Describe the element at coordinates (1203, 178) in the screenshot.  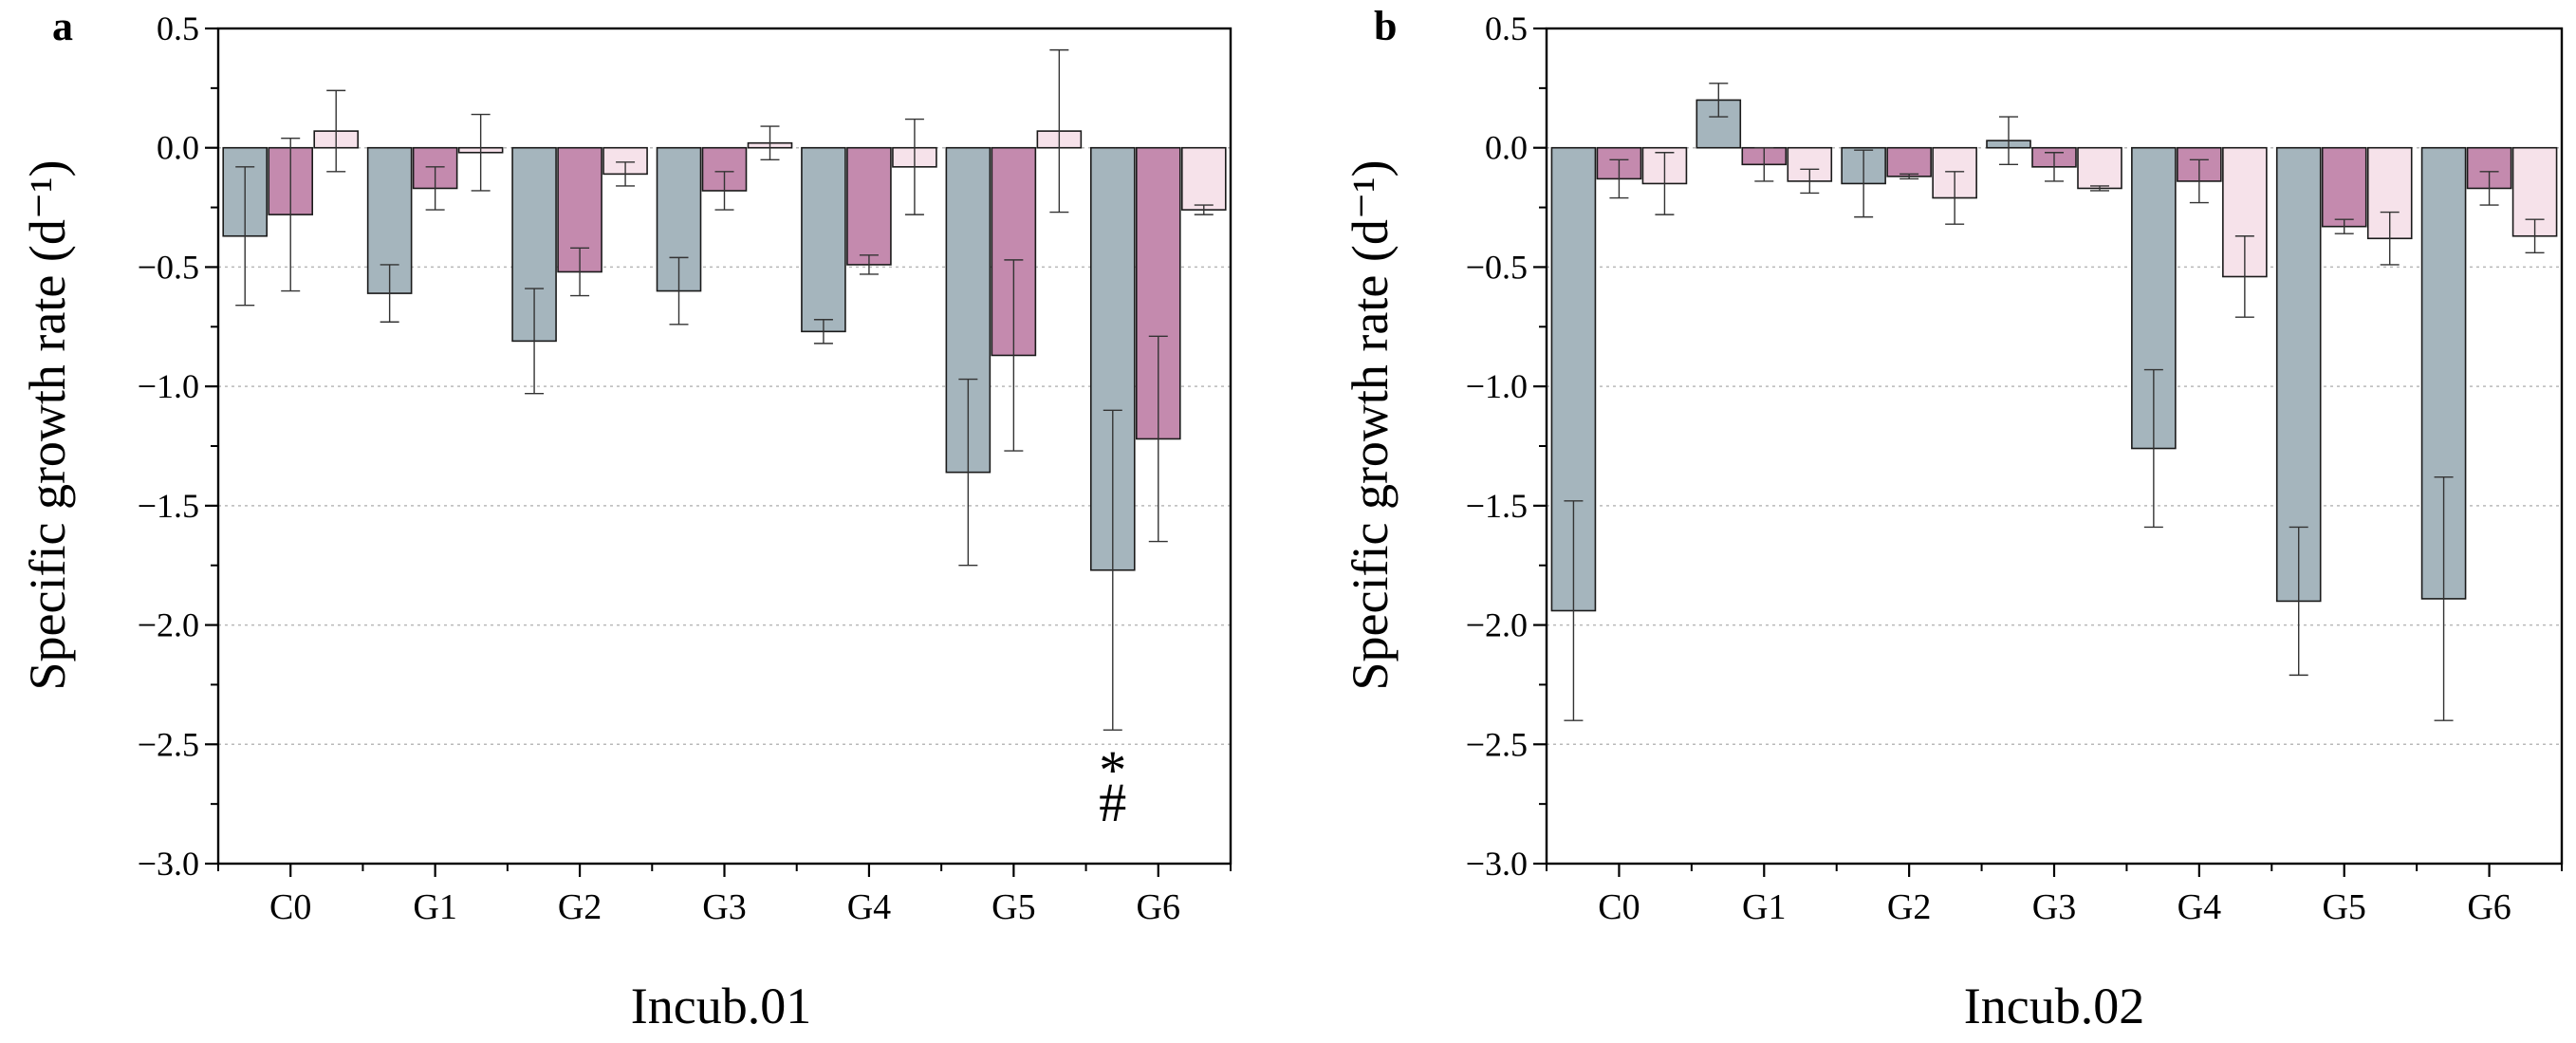
I see `bar-s3-g6` at that location.